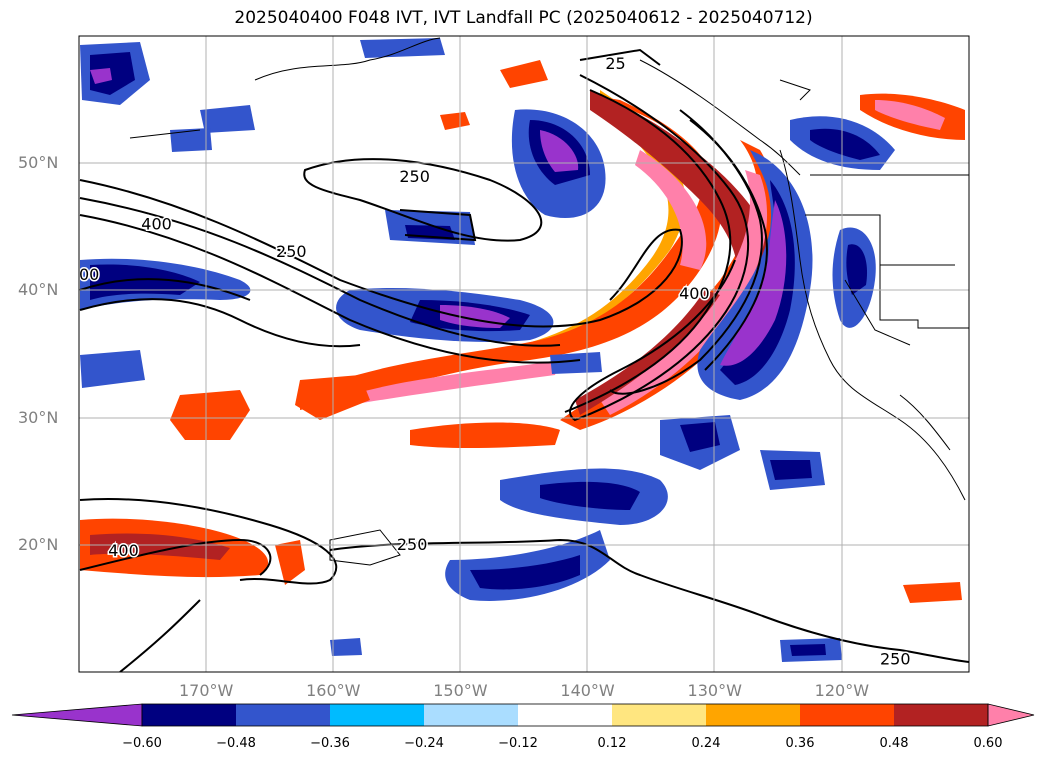 The width and height of the screenshot is (1047, 765). Describe the element at coordinates (206, 690) in the screenshot. I see `lon-label: 170°W` at that location.